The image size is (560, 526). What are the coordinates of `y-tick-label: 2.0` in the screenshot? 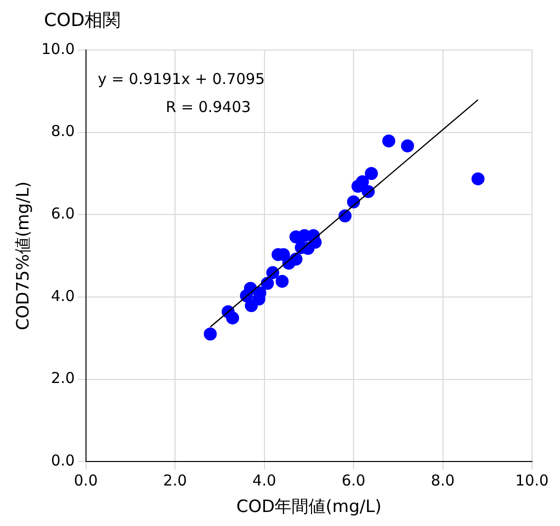 It's located at (62, 378).